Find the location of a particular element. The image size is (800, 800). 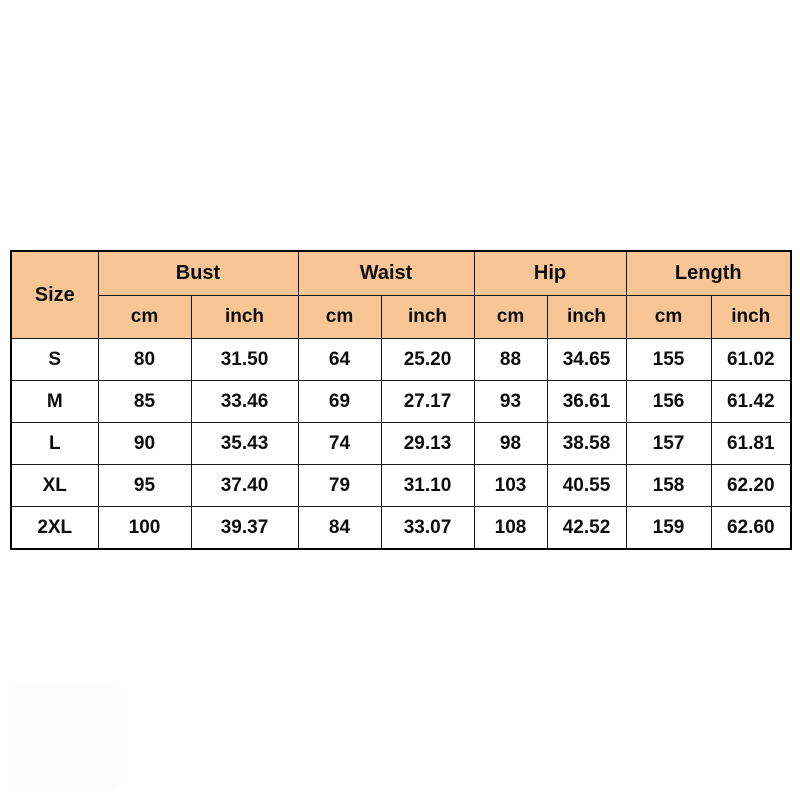

faint-watermark is located at coordinates (65, 738).